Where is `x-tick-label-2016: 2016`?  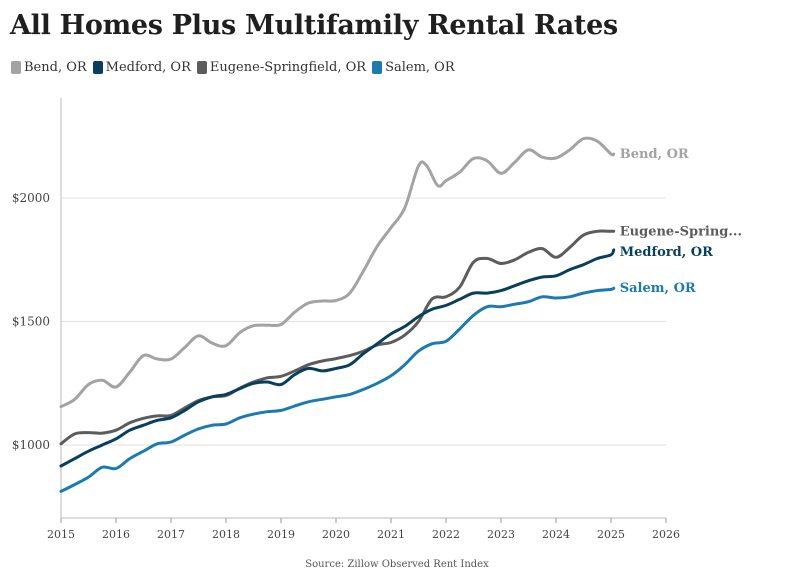
x-tick-label-2016: 2016 is located at coordinates (116, 534).